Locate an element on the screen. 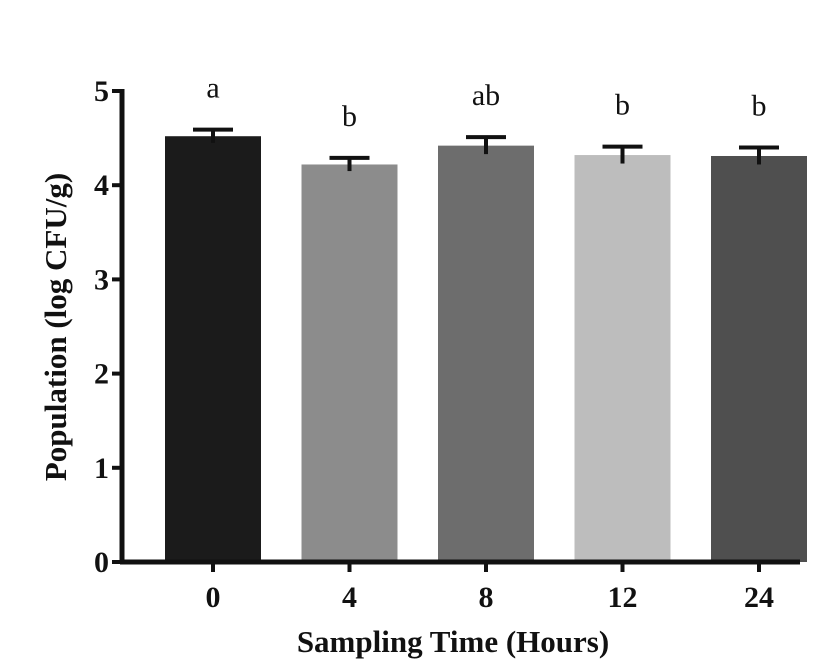  y-tick-label: 2 is located at coordinates (101, 374).